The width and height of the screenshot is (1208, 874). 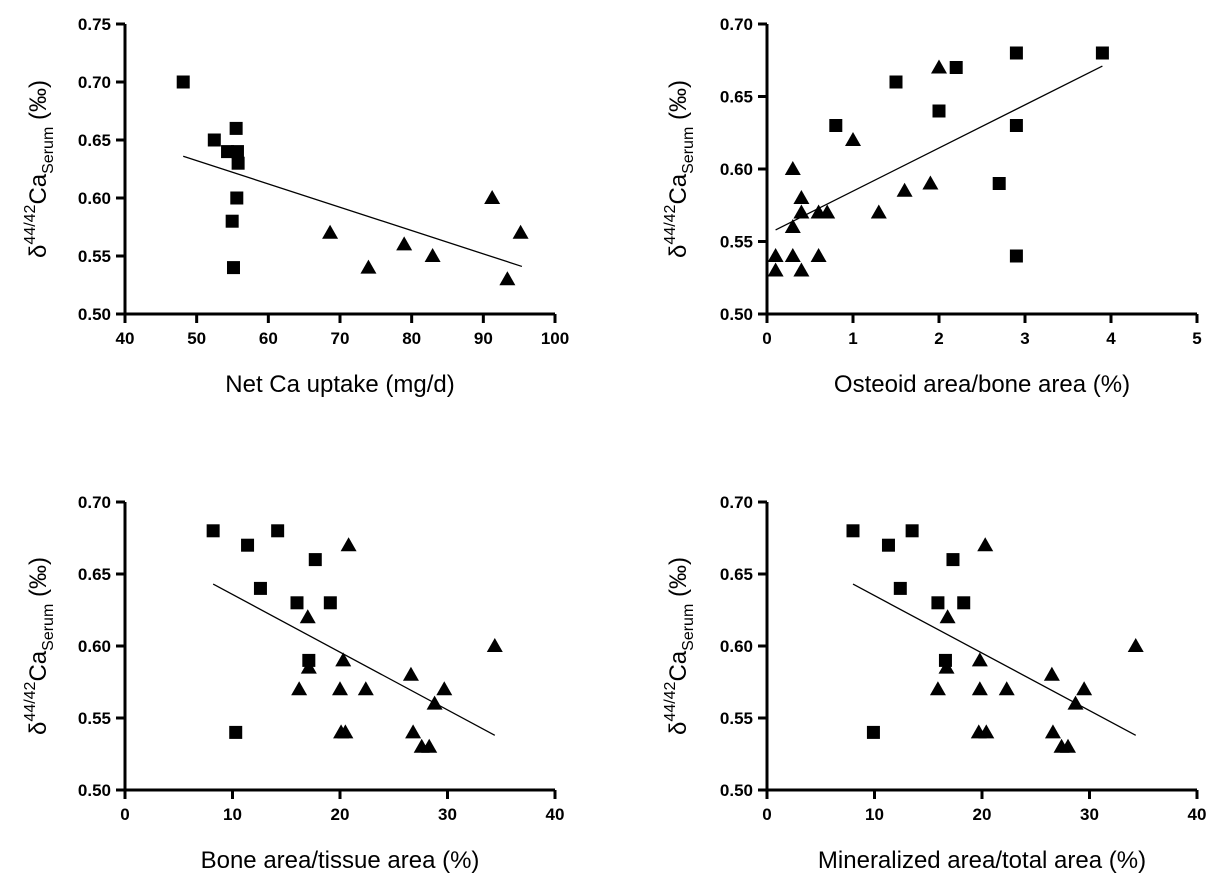 What do you see at coordinates (196, 338) in the screenshot?
I see `x-tick-label: 50` at bounding box center [196, 338].